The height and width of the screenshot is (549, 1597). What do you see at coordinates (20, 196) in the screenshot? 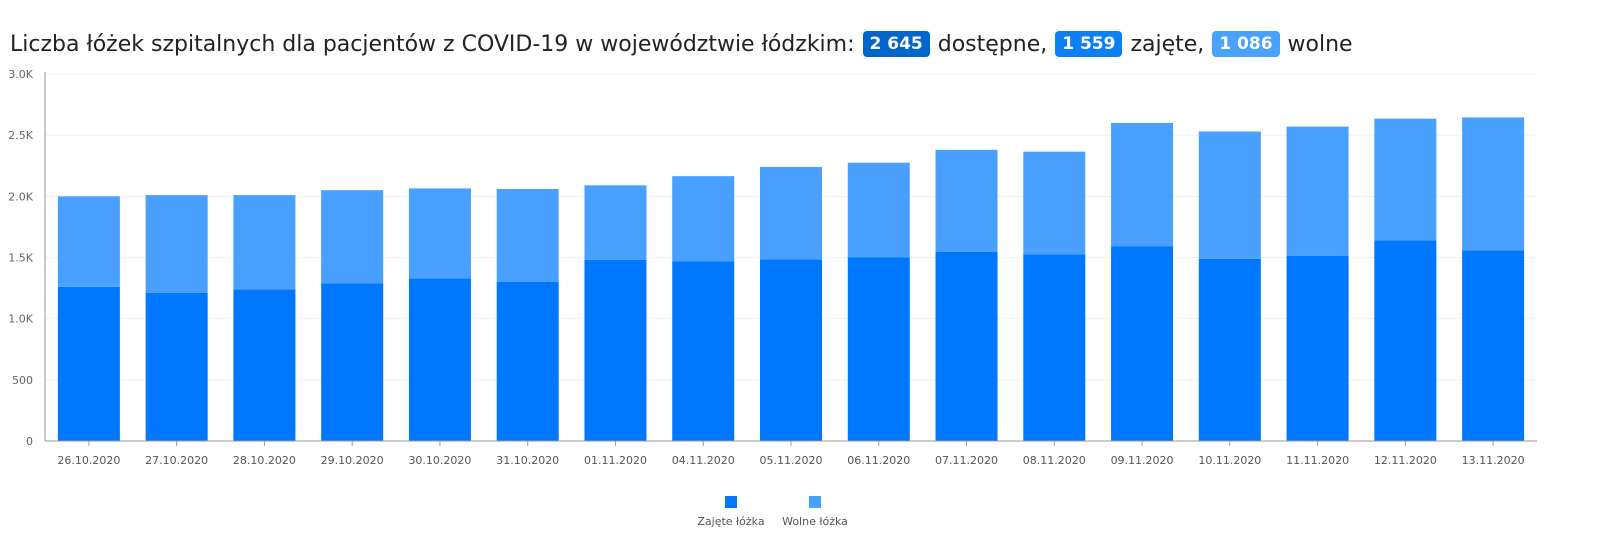
I see `y-tick-label: 2.0K` at bounding box center [20, 196].